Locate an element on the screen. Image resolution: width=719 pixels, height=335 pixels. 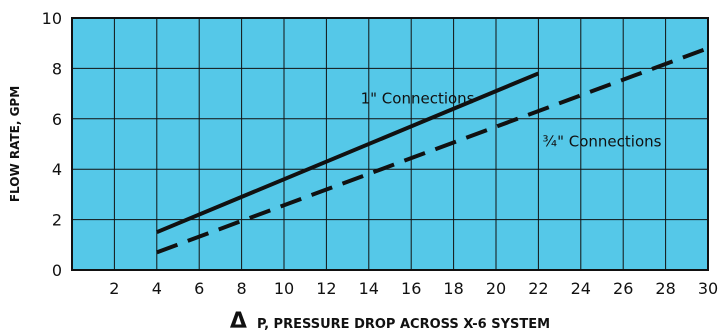
x-tick-label: 6 is located at coordinates (199, 288).